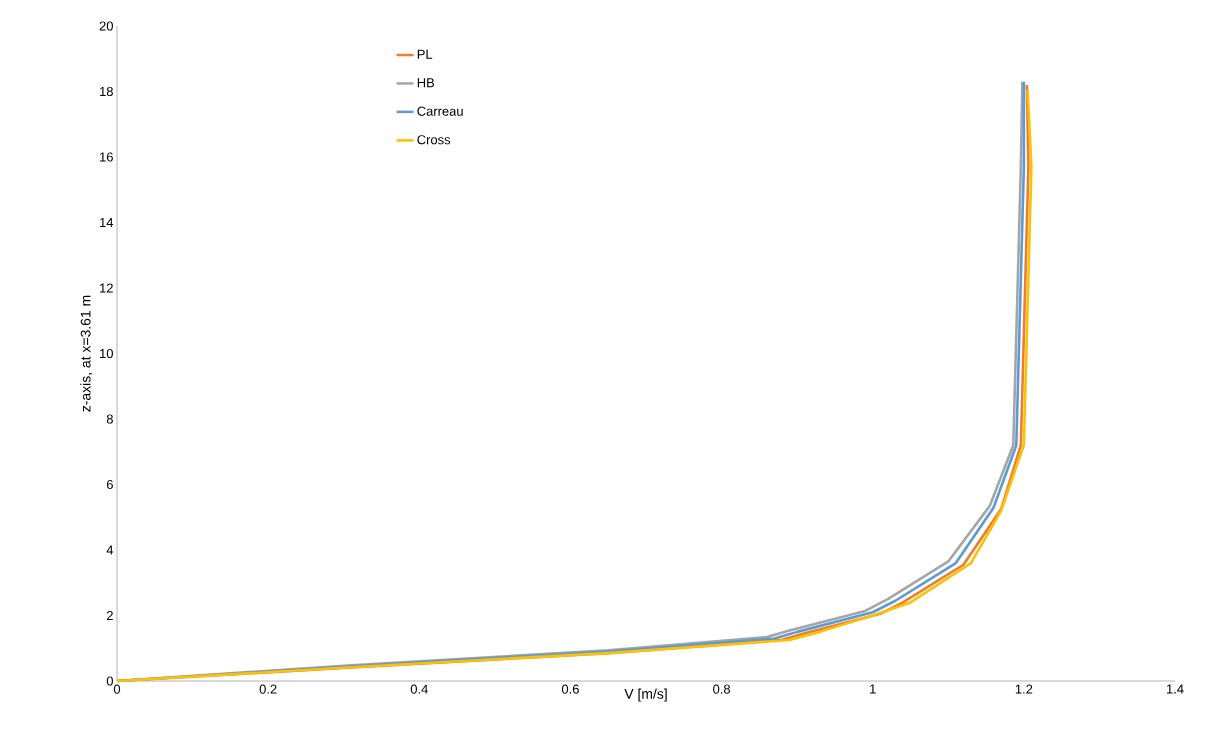 Image resolution: width=1206 pixels, height=745 pixels. Describe the element at coordinates (109, 615) in the screenshot. I see `y-tick-label: 2` at that location.